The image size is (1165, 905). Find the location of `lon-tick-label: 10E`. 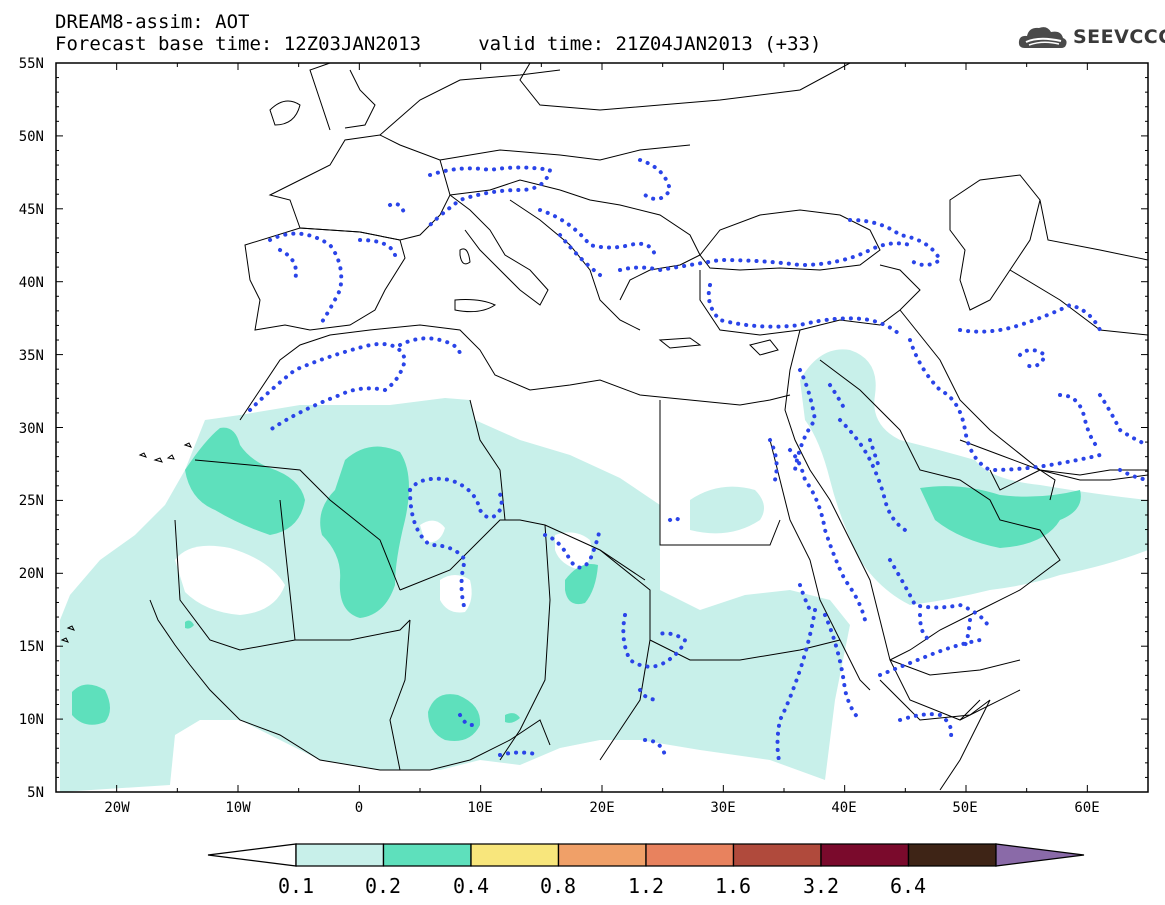

lon-tick-label: 10E is located at coordinates (479, 808).